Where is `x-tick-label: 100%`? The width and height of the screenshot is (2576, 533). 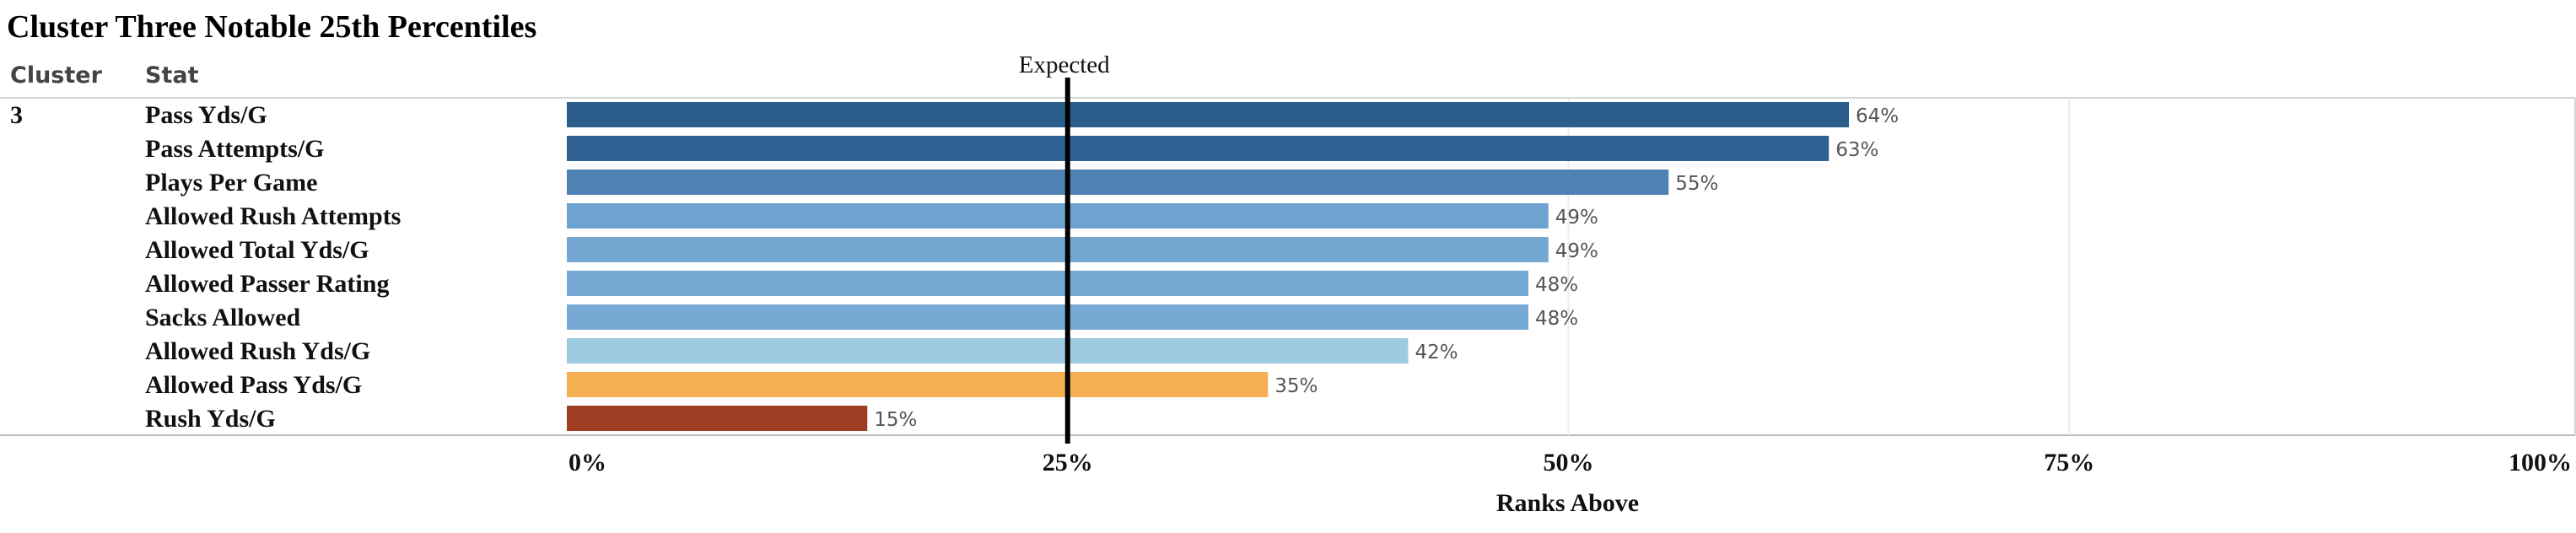
x-tick-label: 100% is located at coordinates (2540, 462).